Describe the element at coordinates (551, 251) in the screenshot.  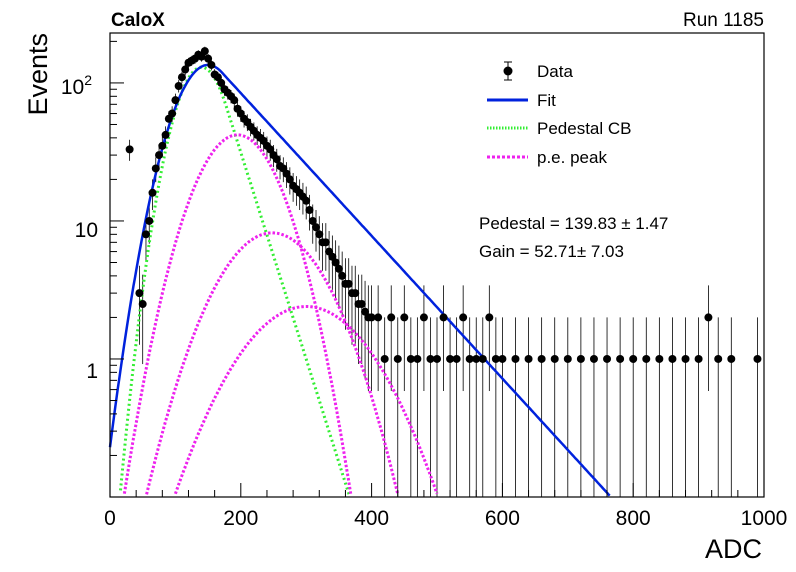
I see `annotation-gain: Gain = 52.71± 7.03` at that location.